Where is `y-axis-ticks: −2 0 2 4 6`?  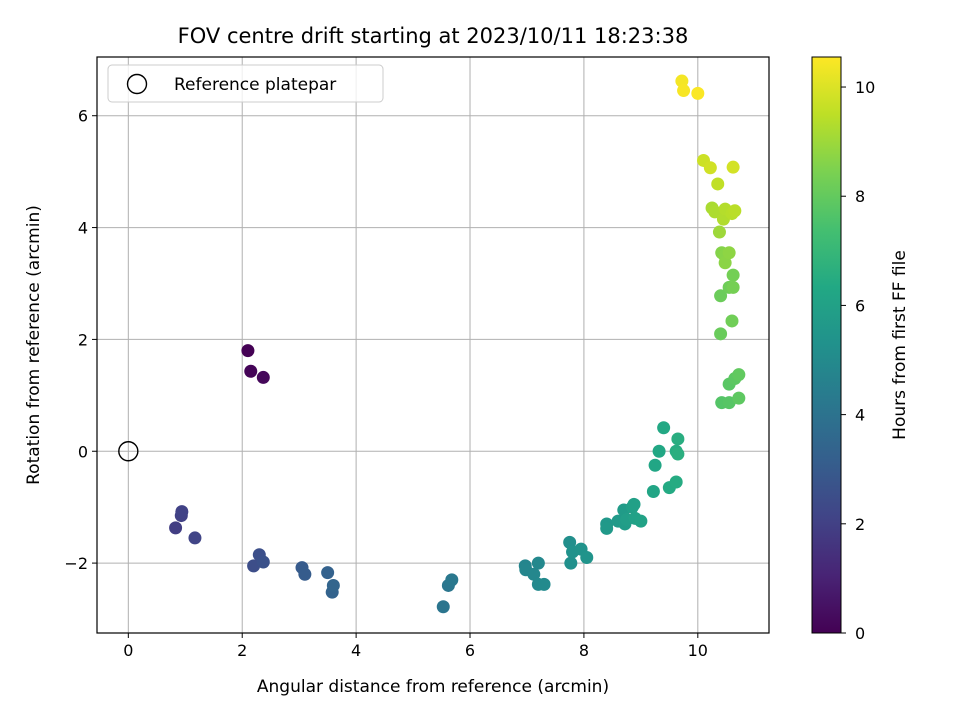 y-axis-ticks: −2 0 2 4 6 is located at coordinates (80, 340).